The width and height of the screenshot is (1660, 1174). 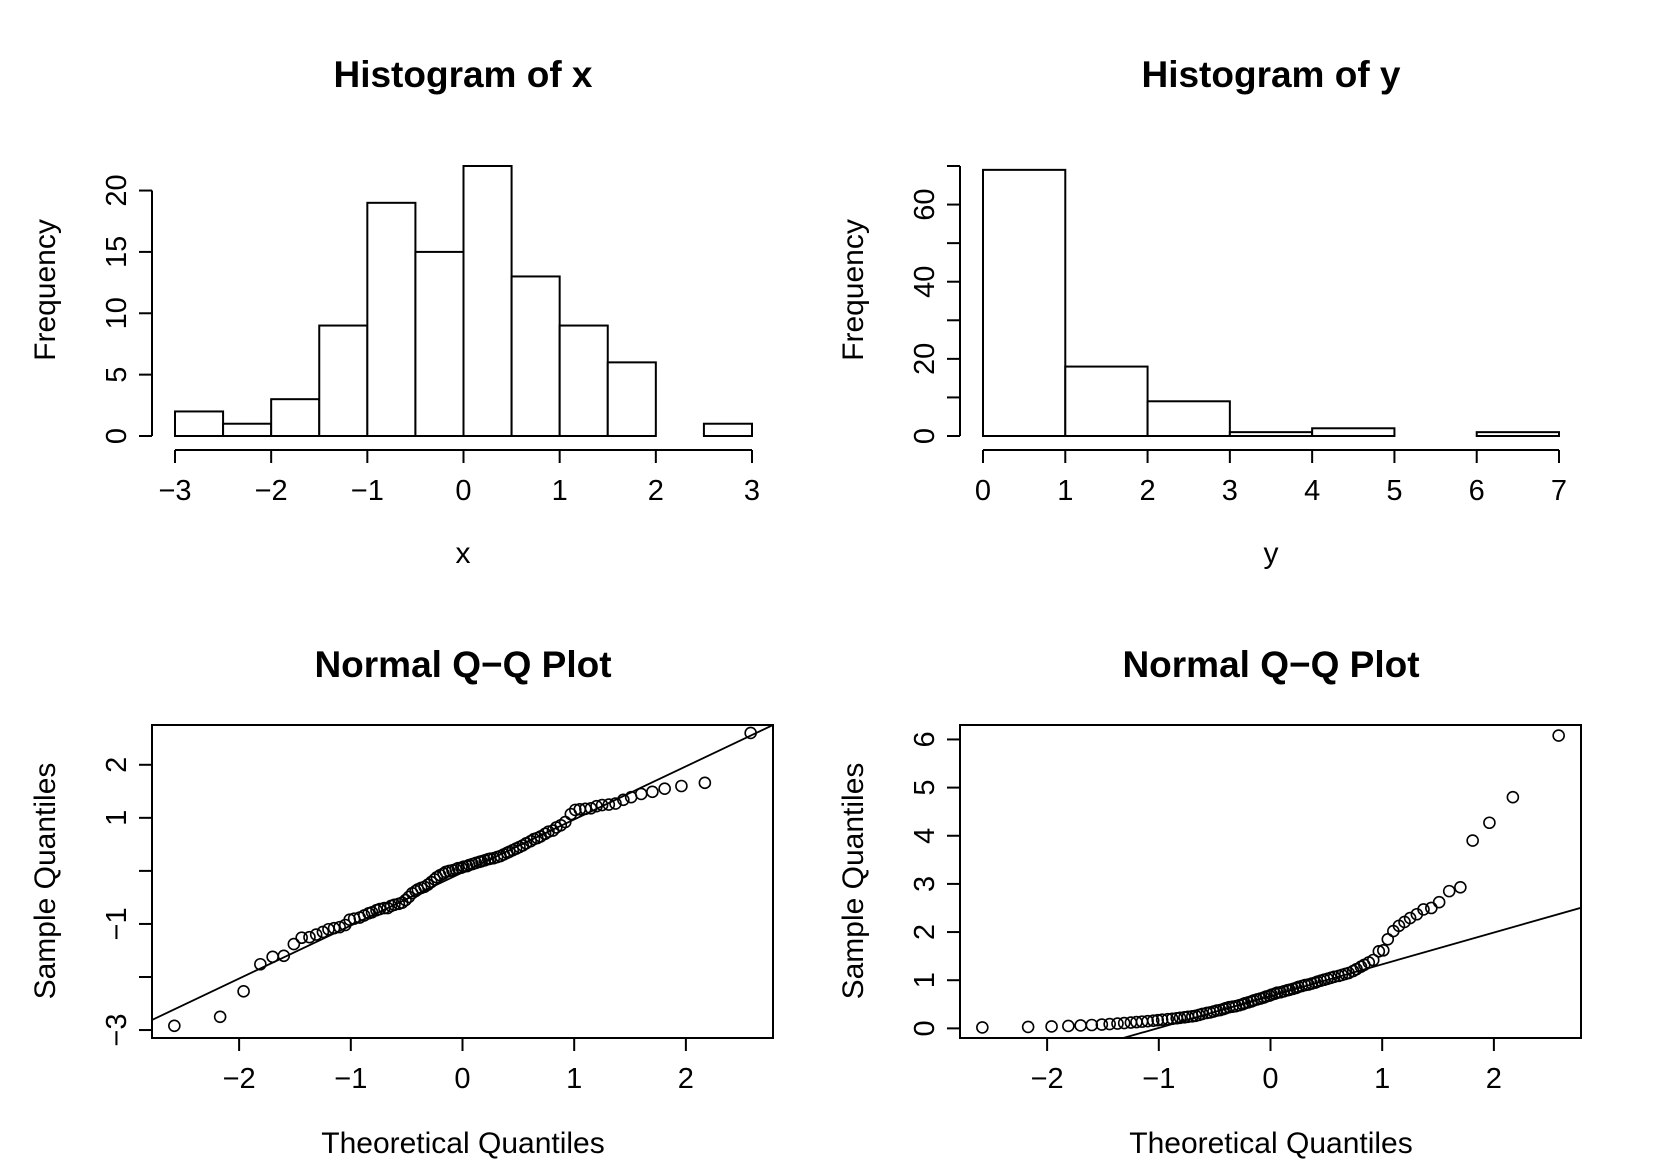 I want to click on y-tick-label: 4, so click(x=925, y=836).